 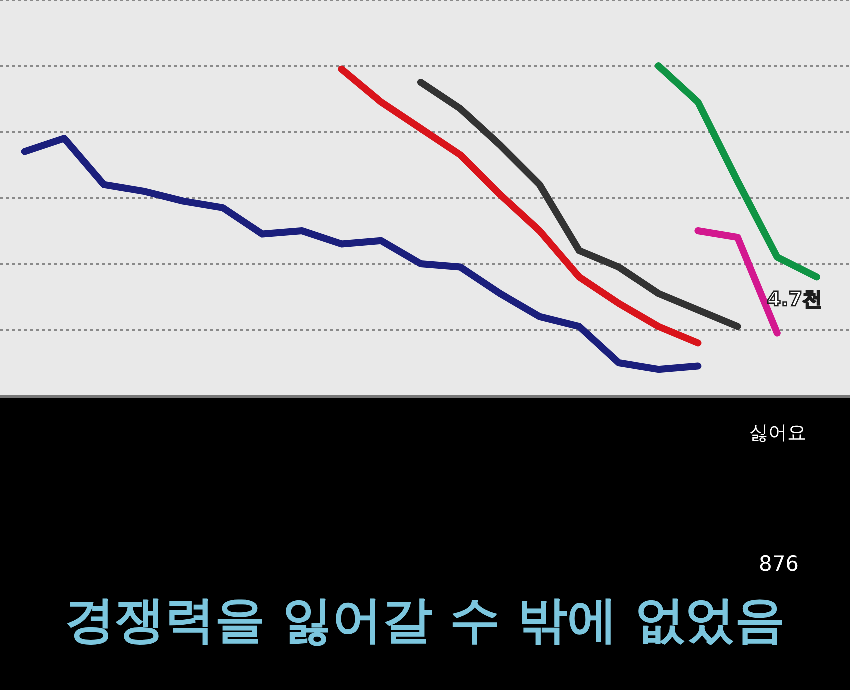 What do you see at coordinates (779, 564) in the screenshot?
I see `text: 876` at bounding box center [779, 564].